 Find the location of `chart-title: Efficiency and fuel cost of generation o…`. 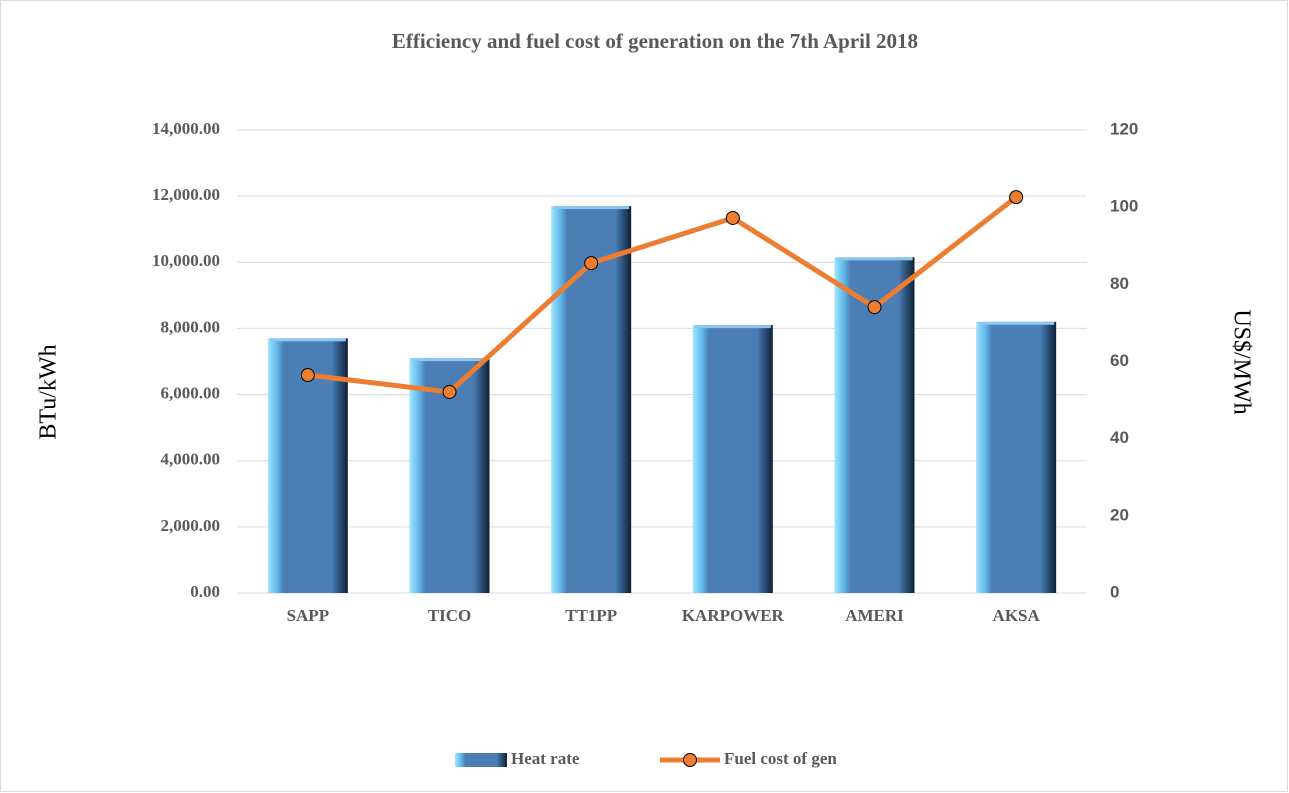

chart-title: Efficiency and fuel cost of generation o… is located at coordinates (655, 41).